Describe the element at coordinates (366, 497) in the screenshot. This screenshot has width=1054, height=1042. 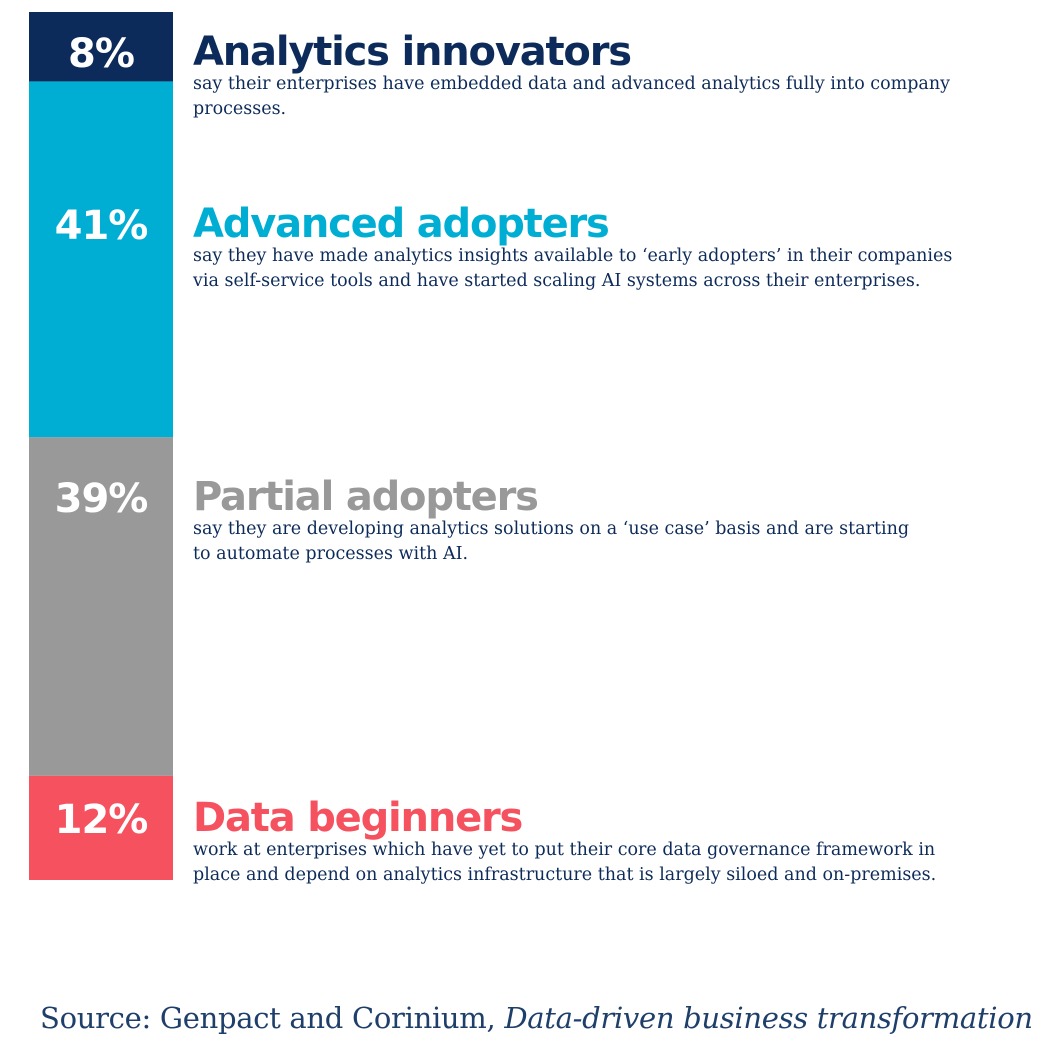
I see `label-partial-adopters: Partial adopters` at that location.